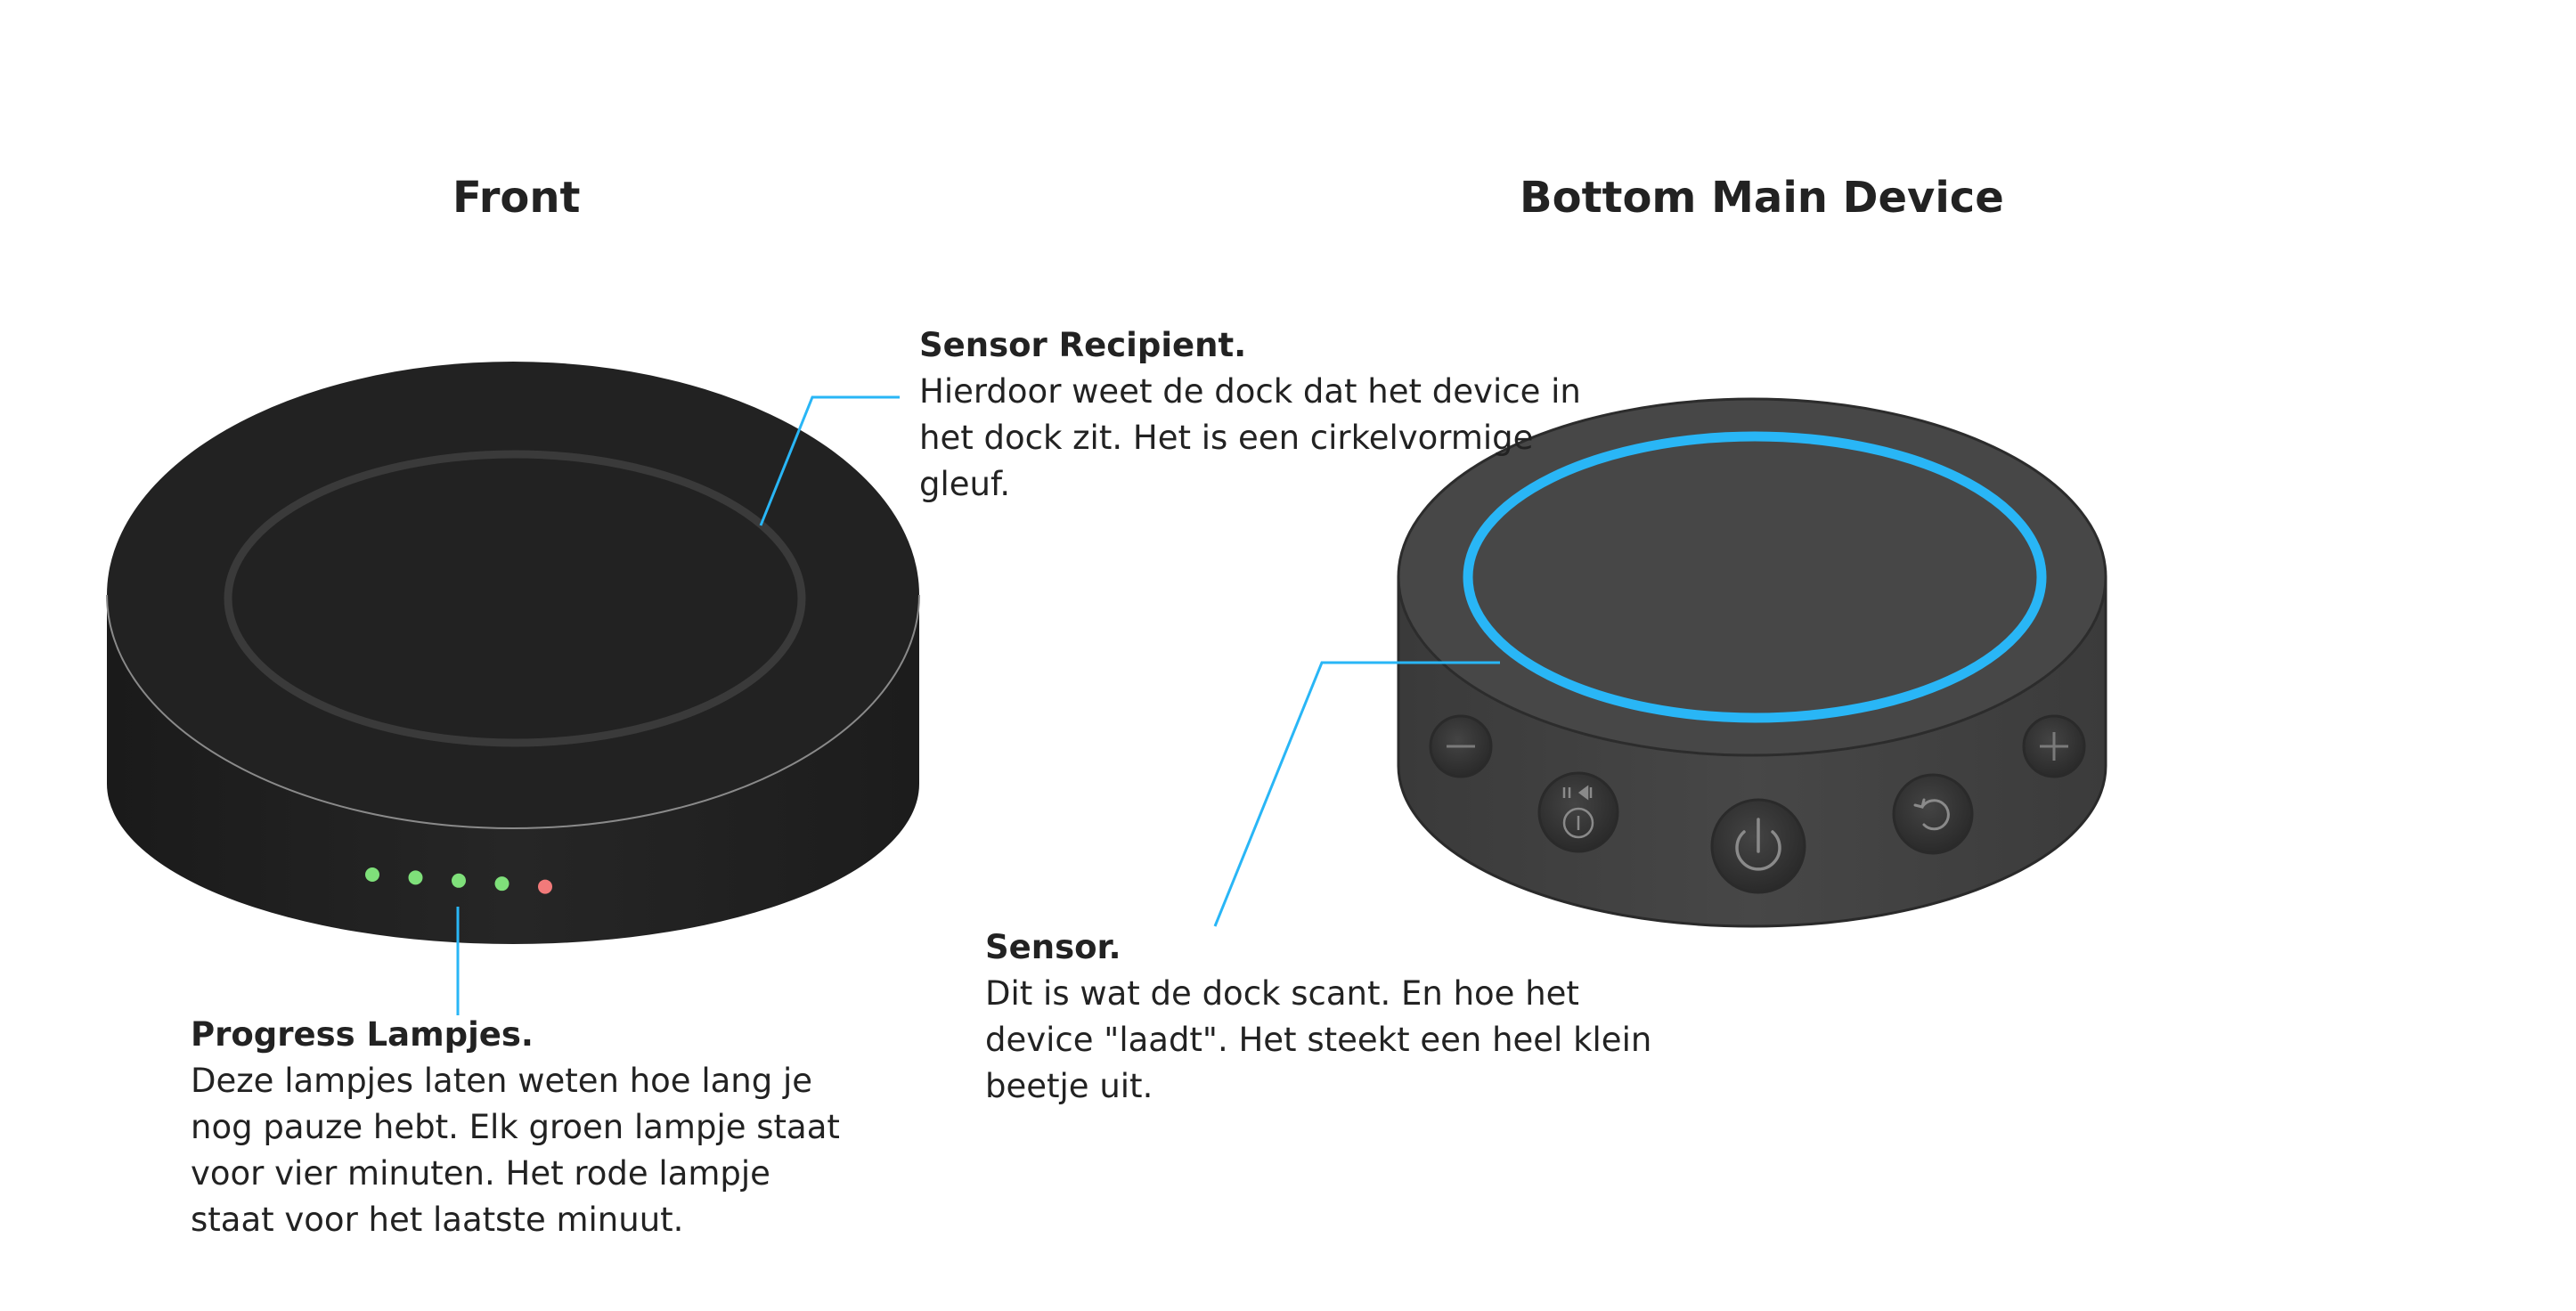 The height and width of the screenshot is (1311, 2576). What do you see at coordinates (830, 460) in the screenshot?
I see `leader-line-sensor-recipient` at bounding box center [830, 460].